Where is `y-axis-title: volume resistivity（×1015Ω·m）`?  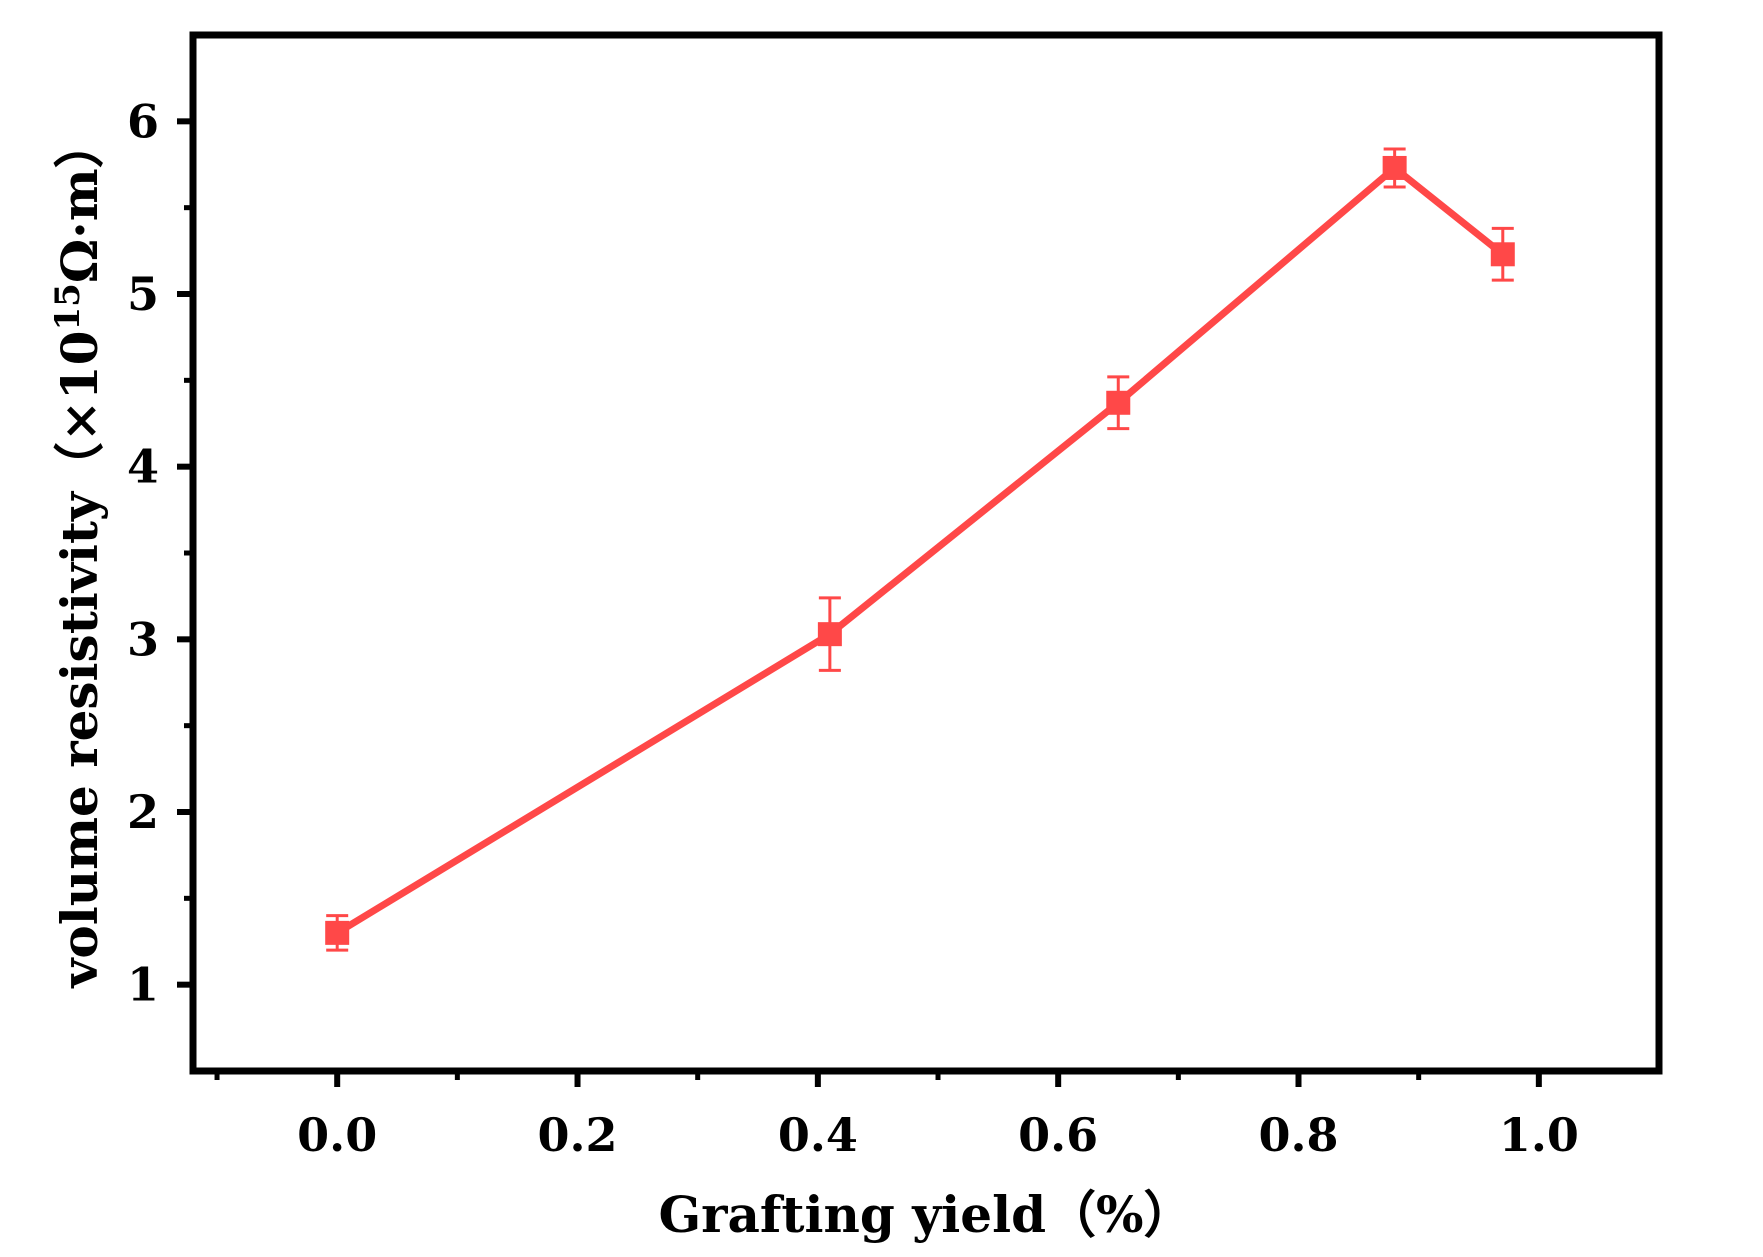
y-axis-title: volume resistivity（×1015Ω·m） is located at coordinates (78, 553).